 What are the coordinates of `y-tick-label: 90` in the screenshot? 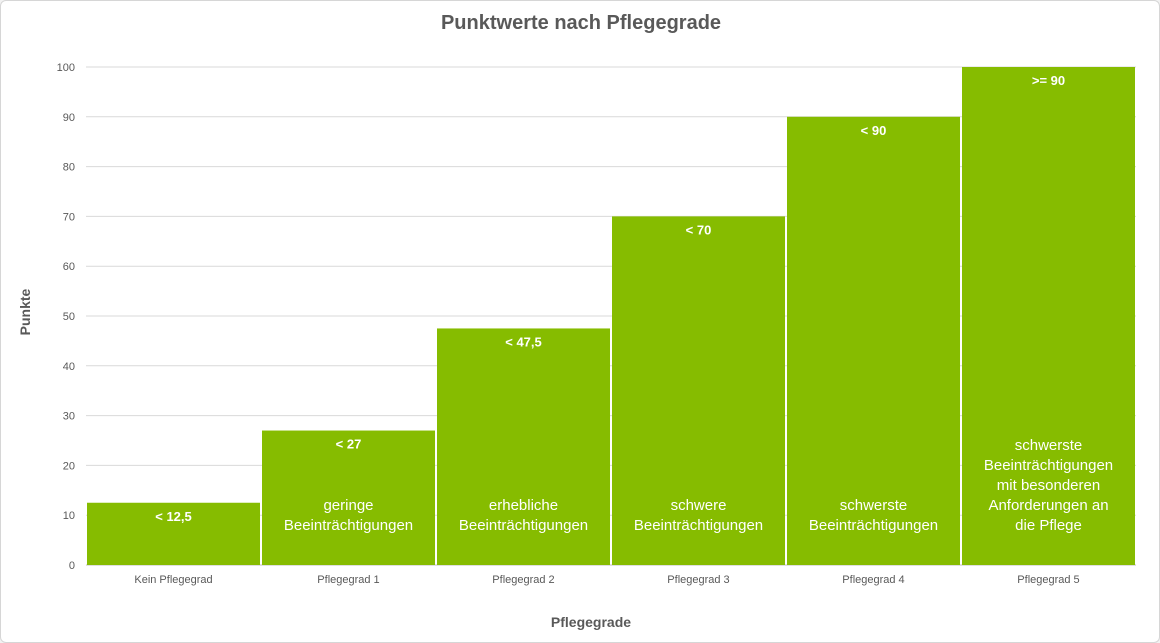 It's located at (69, 118).